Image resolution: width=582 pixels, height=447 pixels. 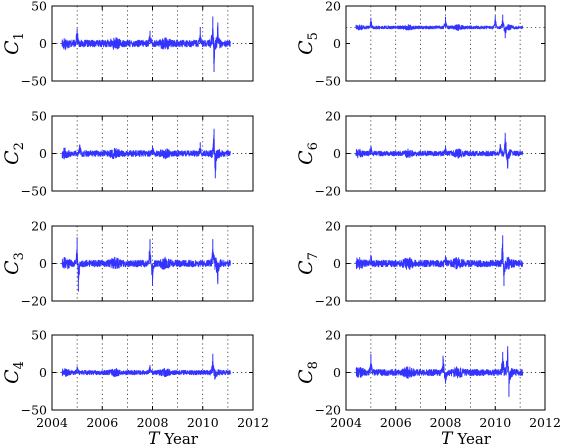 I want to click on y-axis-label: C3, so click(x=14, y=263).